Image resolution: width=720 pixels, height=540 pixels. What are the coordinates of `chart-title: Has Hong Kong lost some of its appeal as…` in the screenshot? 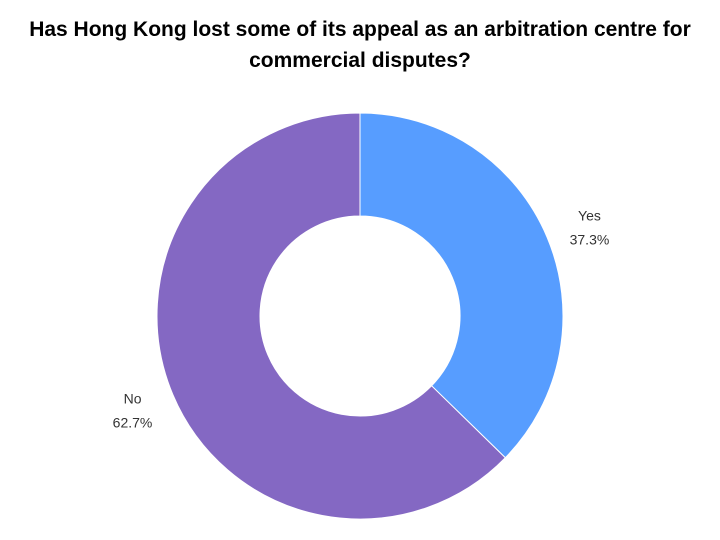 It's located at (360, 45).